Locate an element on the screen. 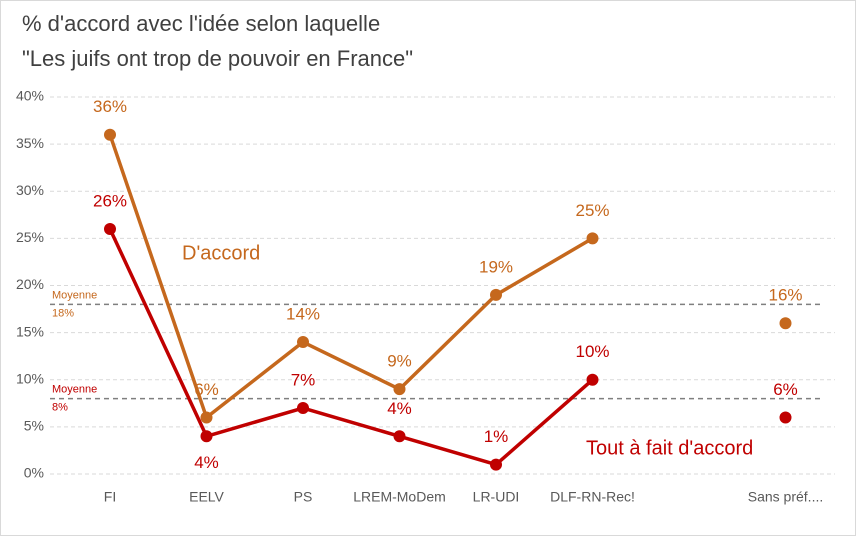 The image size is (856, 536). y-tick-label: 5% is located at coordinates (34, 426).